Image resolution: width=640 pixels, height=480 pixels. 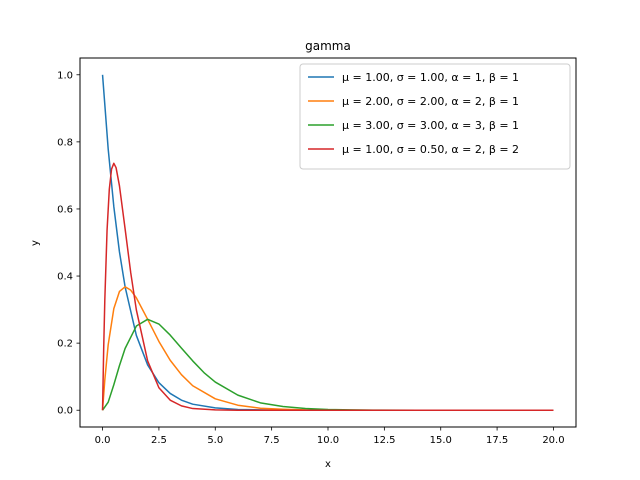 I want to click on chart-title: gamma, so click(x=328, y=46).